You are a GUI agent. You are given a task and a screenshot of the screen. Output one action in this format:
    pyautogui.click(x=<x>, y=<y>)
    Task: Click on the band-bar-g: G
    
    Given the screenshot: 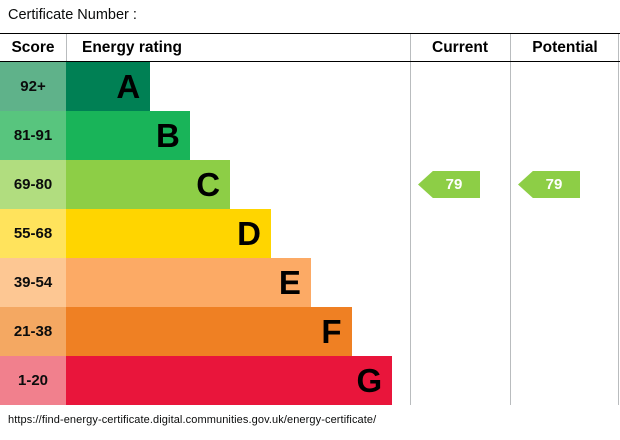 What is the action you would take?
    pyautogui.click(x=229, y=380)
    